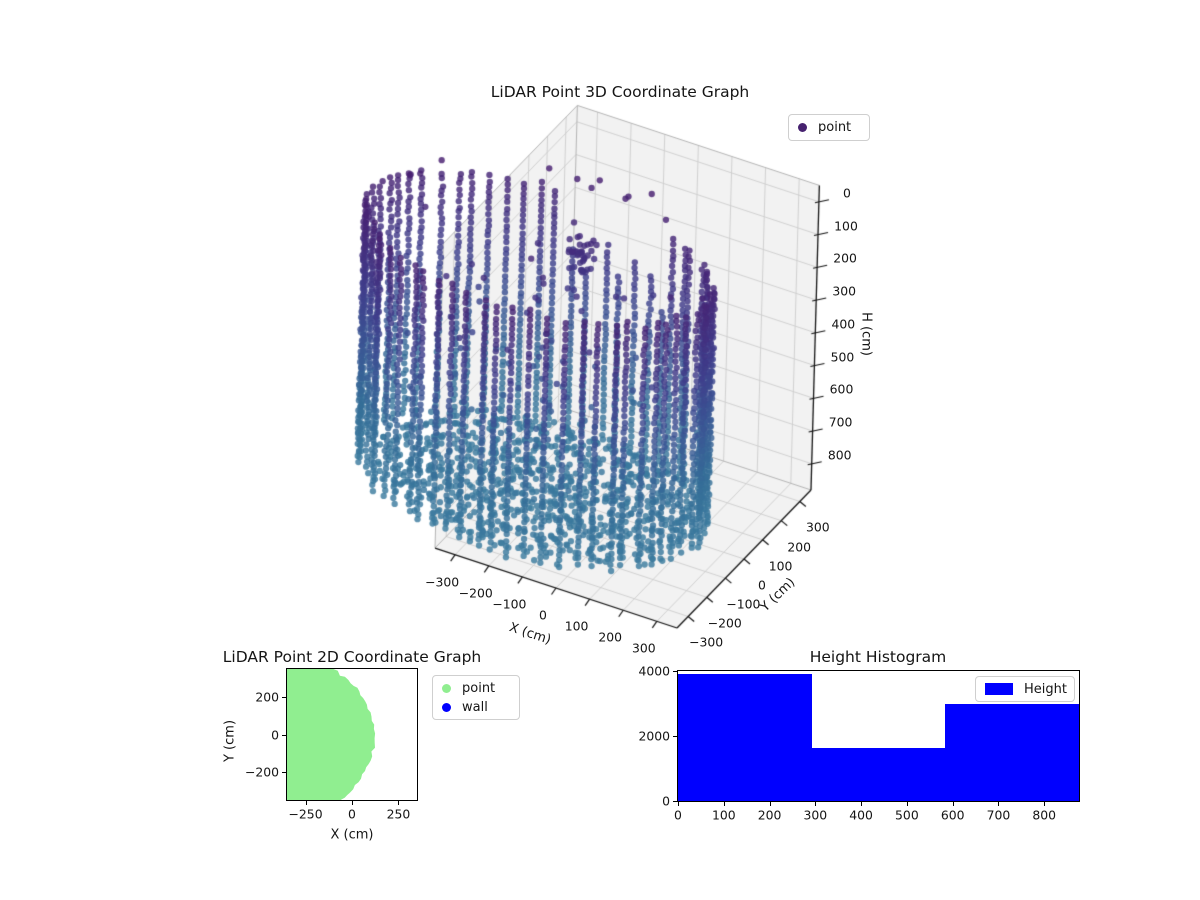 The image size is (1200, 900). I want to click on plot2d-region-svg, so click(331, 734).